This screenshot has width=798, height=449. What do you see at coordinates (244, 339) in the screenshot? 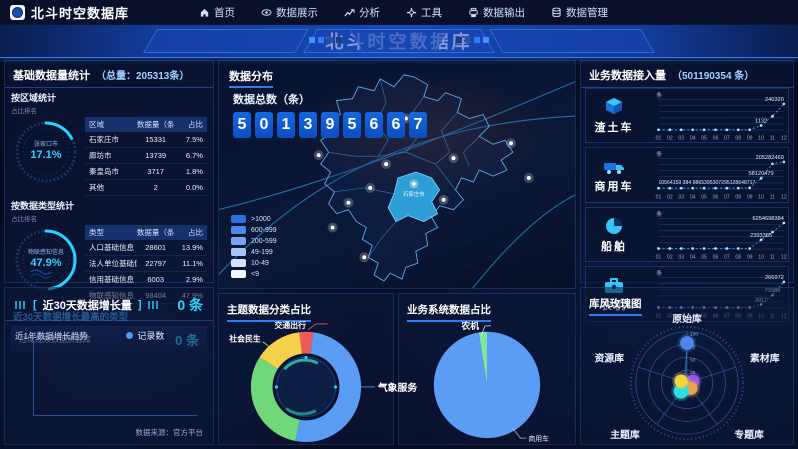
I see `svg-text: 社会民生` at bounding box center [244, 339].